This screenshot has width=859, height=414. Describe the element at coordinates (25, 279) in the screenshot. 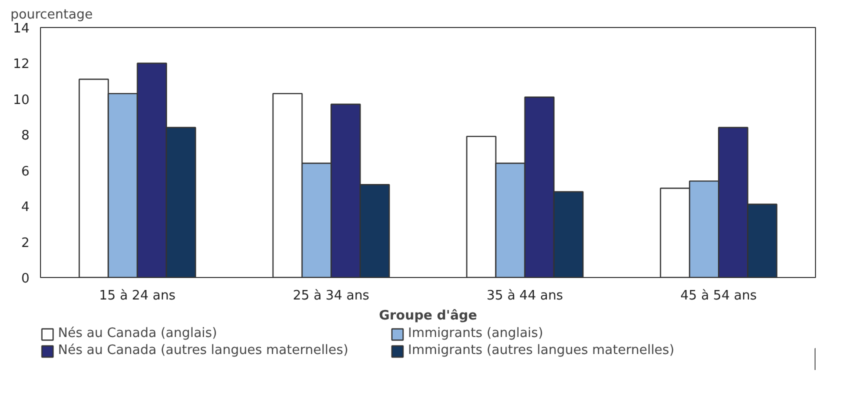

I see `y-tick-label: 0` at that location.